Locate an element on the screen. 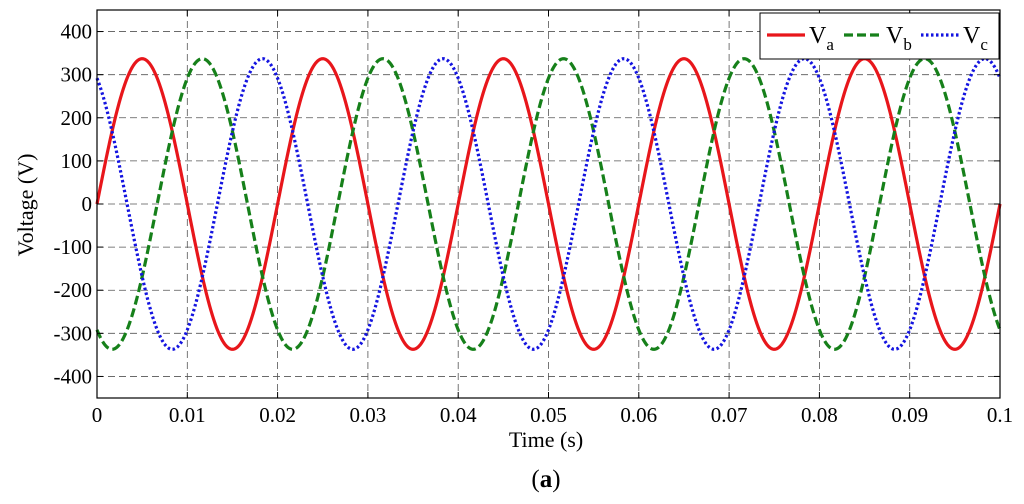 The width and height of the screenshot is (1024, 504). y-axis-label: Voltage (V) is located at coordinates (25, 205).